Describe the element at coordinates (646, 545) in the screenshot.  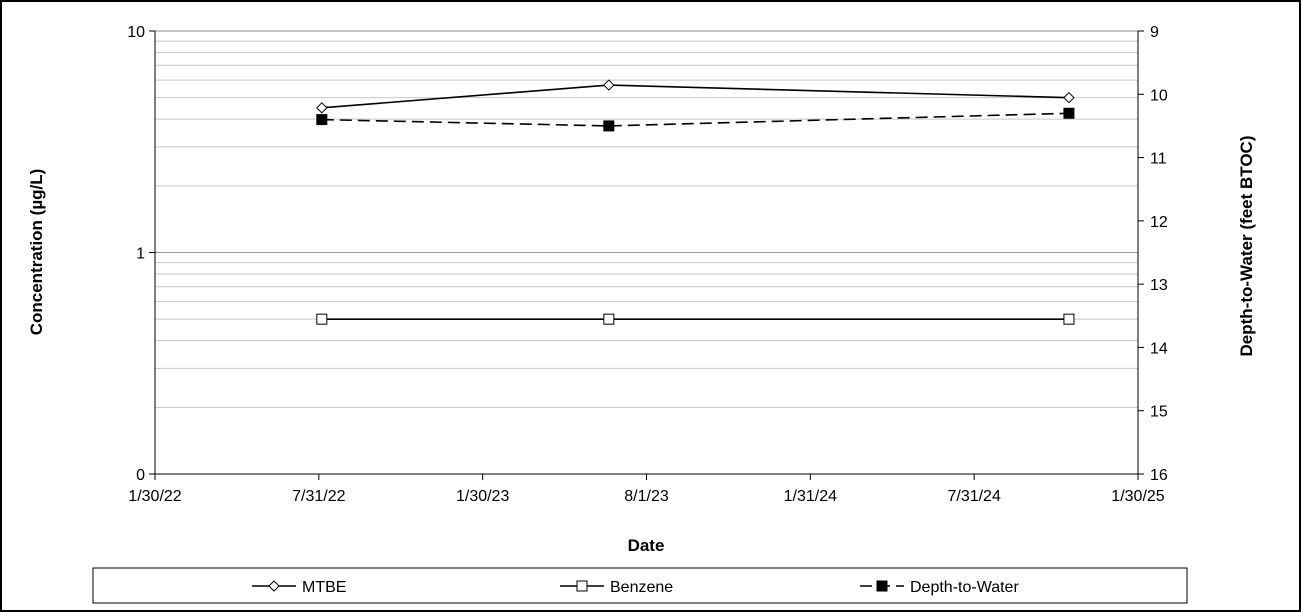
I see `x-axis-title: Date` at that location.